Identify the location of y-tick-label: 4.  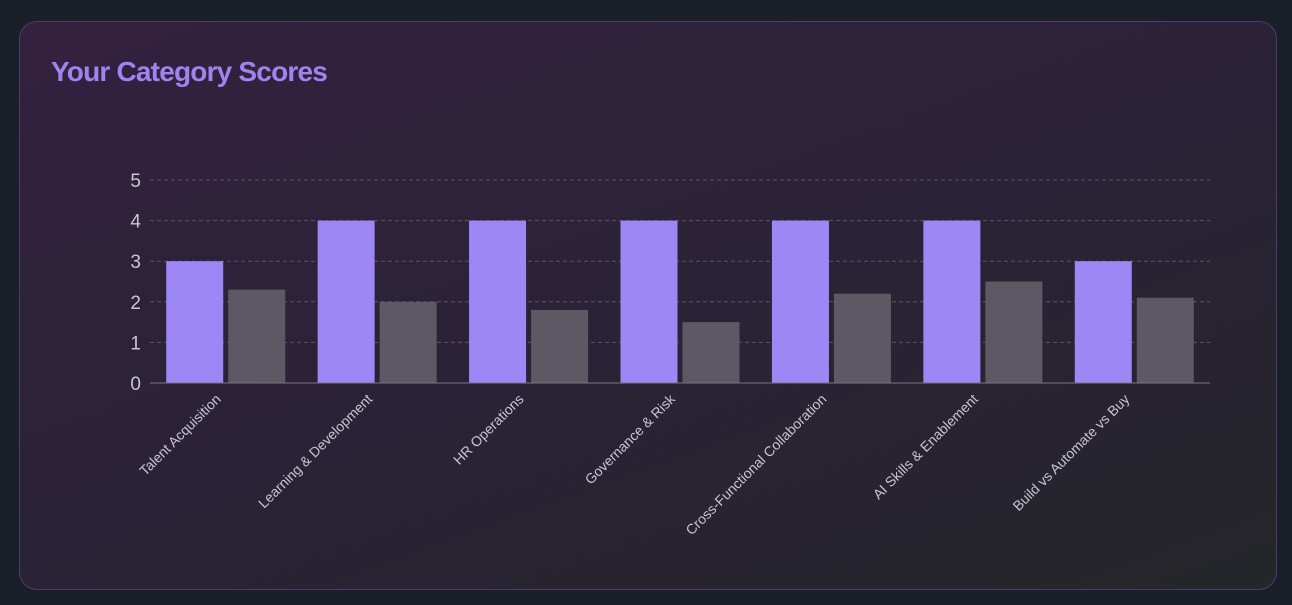
(135, 222).